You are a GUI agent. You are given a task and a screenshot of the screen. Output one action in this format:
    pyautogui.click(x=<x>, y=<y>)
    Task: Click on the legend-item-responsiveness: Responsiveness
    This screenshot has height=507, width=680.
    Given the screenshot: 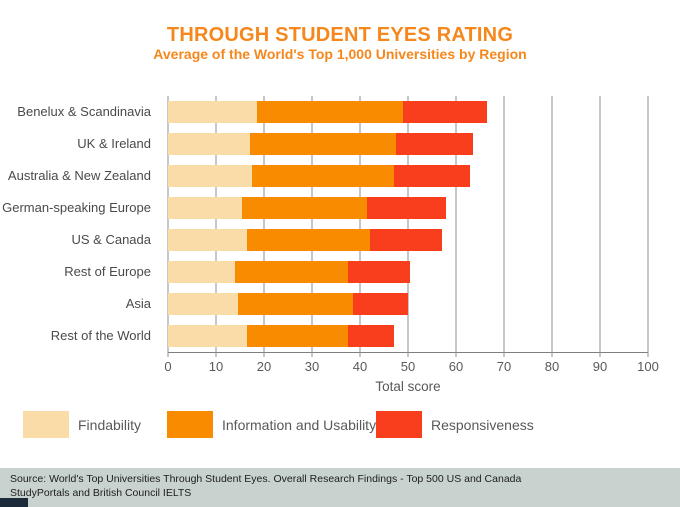 What is the action you would take?
    pyautogui.click(x=455, y=424)
    